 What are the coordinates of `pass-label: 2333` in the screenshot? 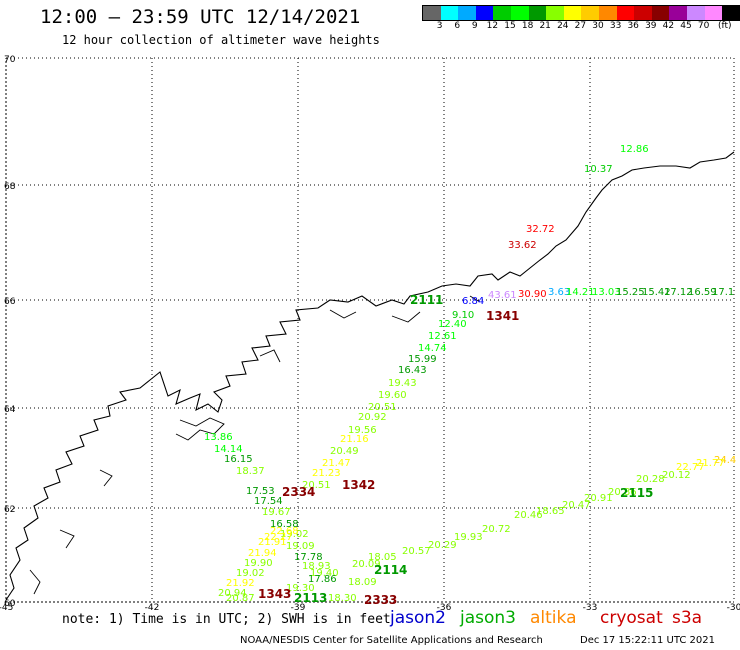 It's located at (380, 600).